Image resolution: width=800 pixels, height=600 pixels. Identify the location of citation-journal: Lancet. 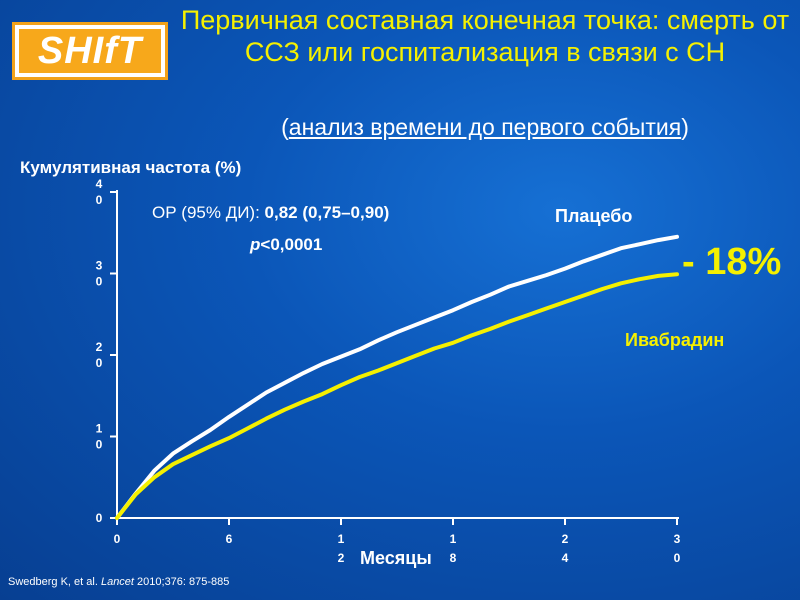
(117, 582).